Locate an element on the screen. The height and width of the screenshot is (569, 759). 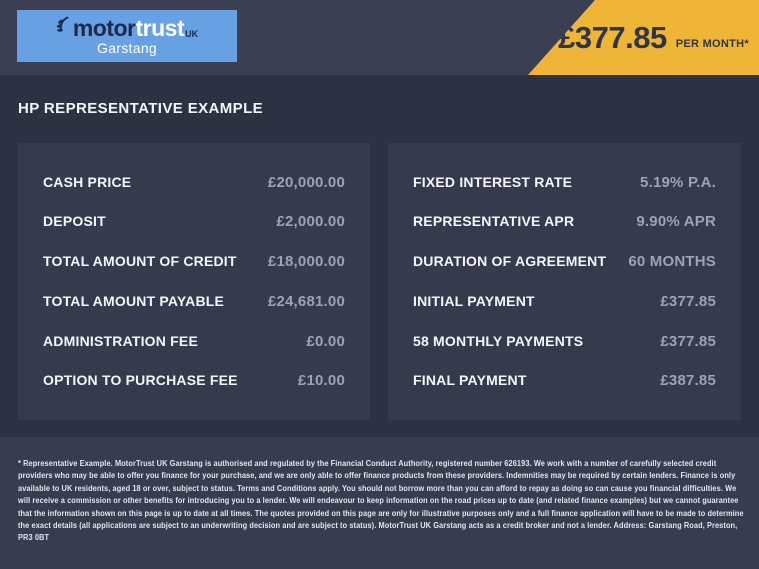
finance-label: FINAL PAYMENT is located at coordinates (470, 380).